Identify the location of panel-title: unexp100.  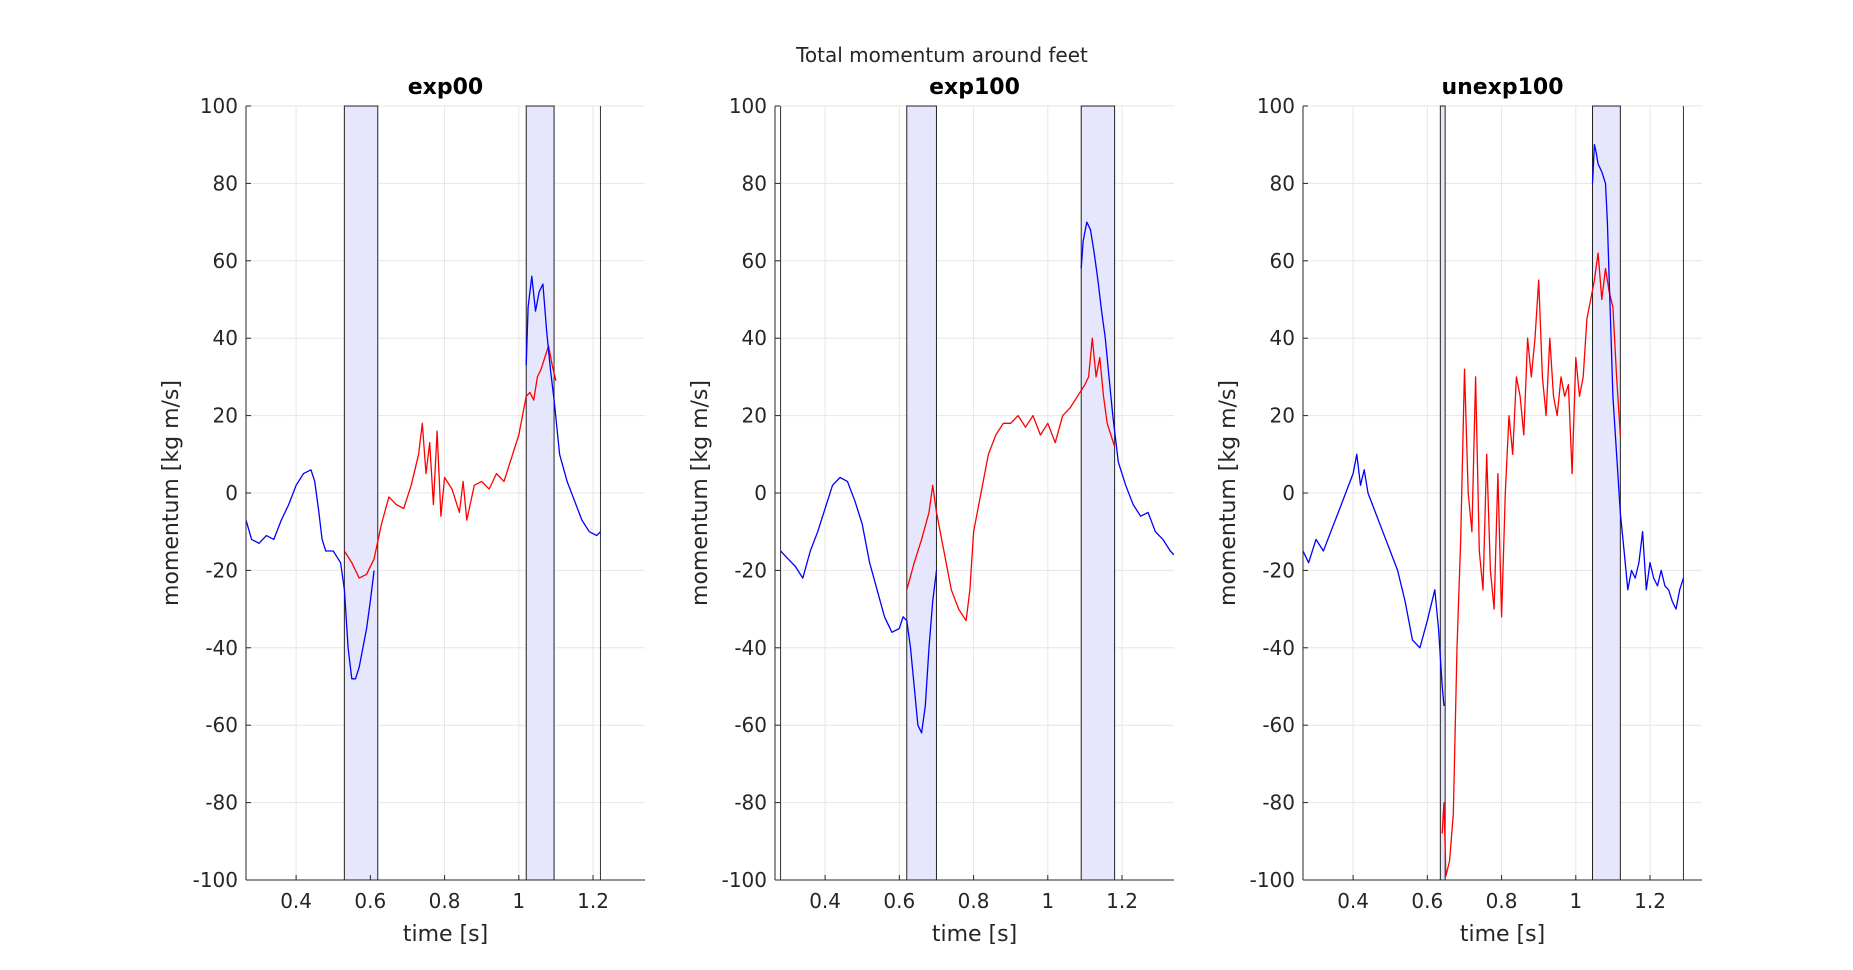
(1502, 87).